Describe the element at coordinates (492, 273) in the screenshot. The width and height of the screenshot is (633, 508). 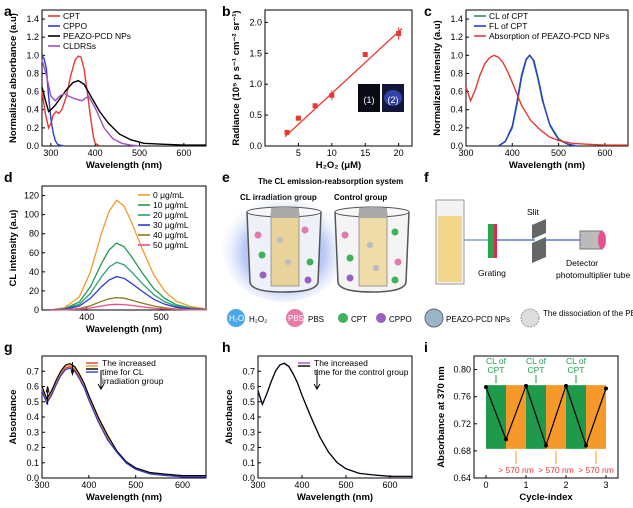
I see `label-grating: Grating` at that location.